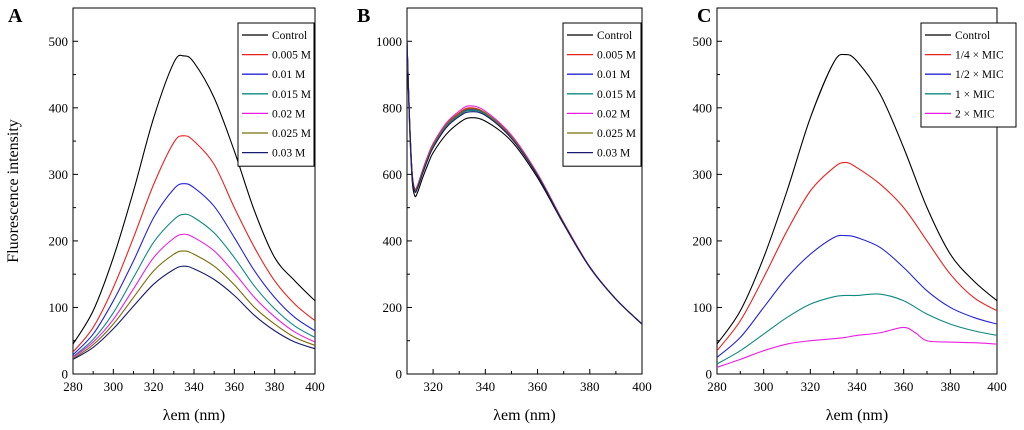  What do you see at coordinates (975, 95) in the screenshot?
I see `legend-entry: 1 × MIC` at bounding box center [975, 95].